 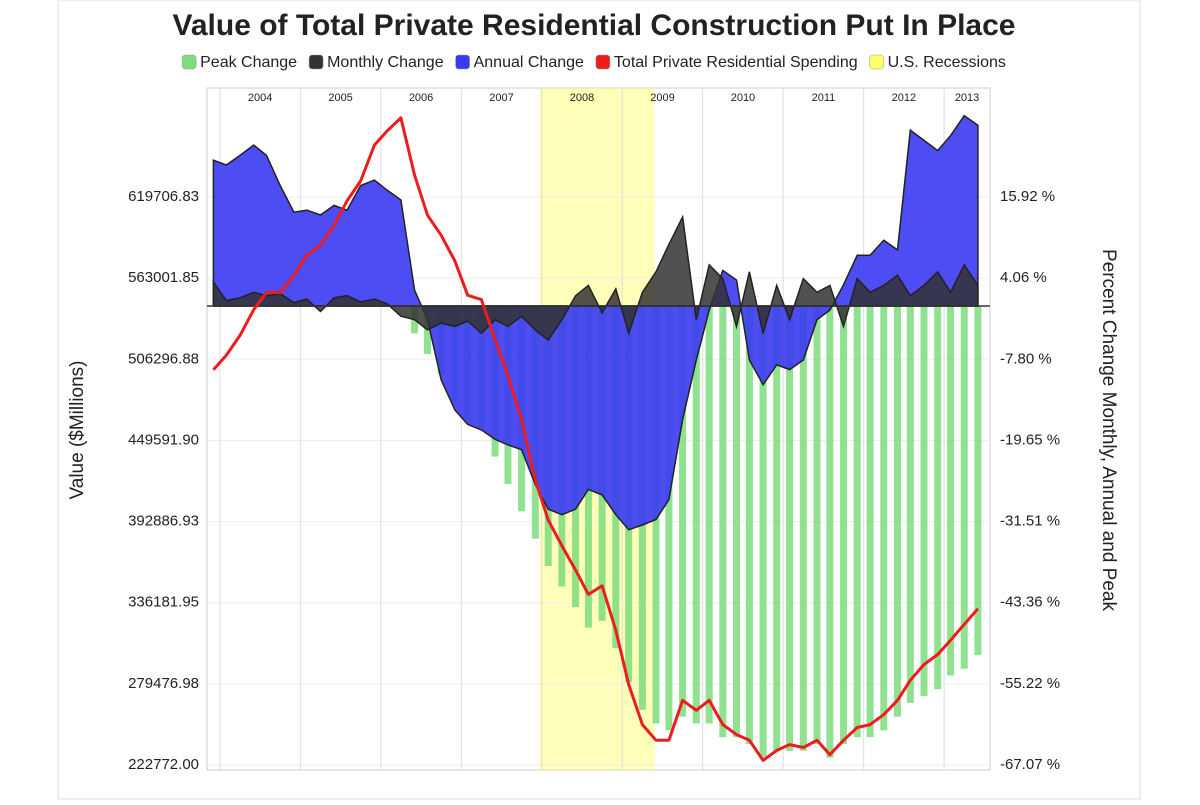 I want to click on y2-tick-label: 15.92 %, so click(x=1027, y=196).